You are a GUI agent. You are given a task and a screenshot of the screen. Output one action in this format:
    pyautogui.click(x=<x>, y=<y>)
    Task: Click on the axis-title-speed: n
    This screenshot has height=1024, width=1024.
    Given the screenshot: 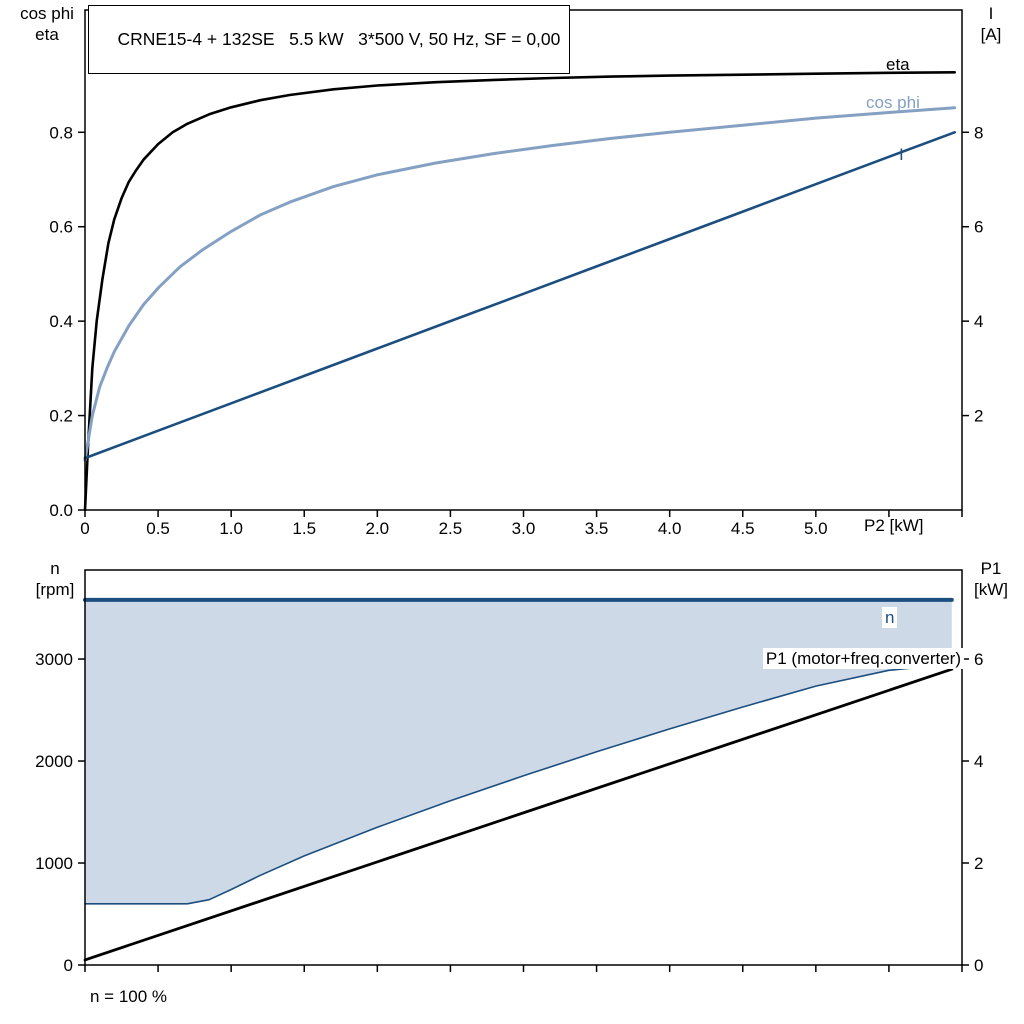 What is the action you would take?
    pyautogui.click(x=55, y=568)
    